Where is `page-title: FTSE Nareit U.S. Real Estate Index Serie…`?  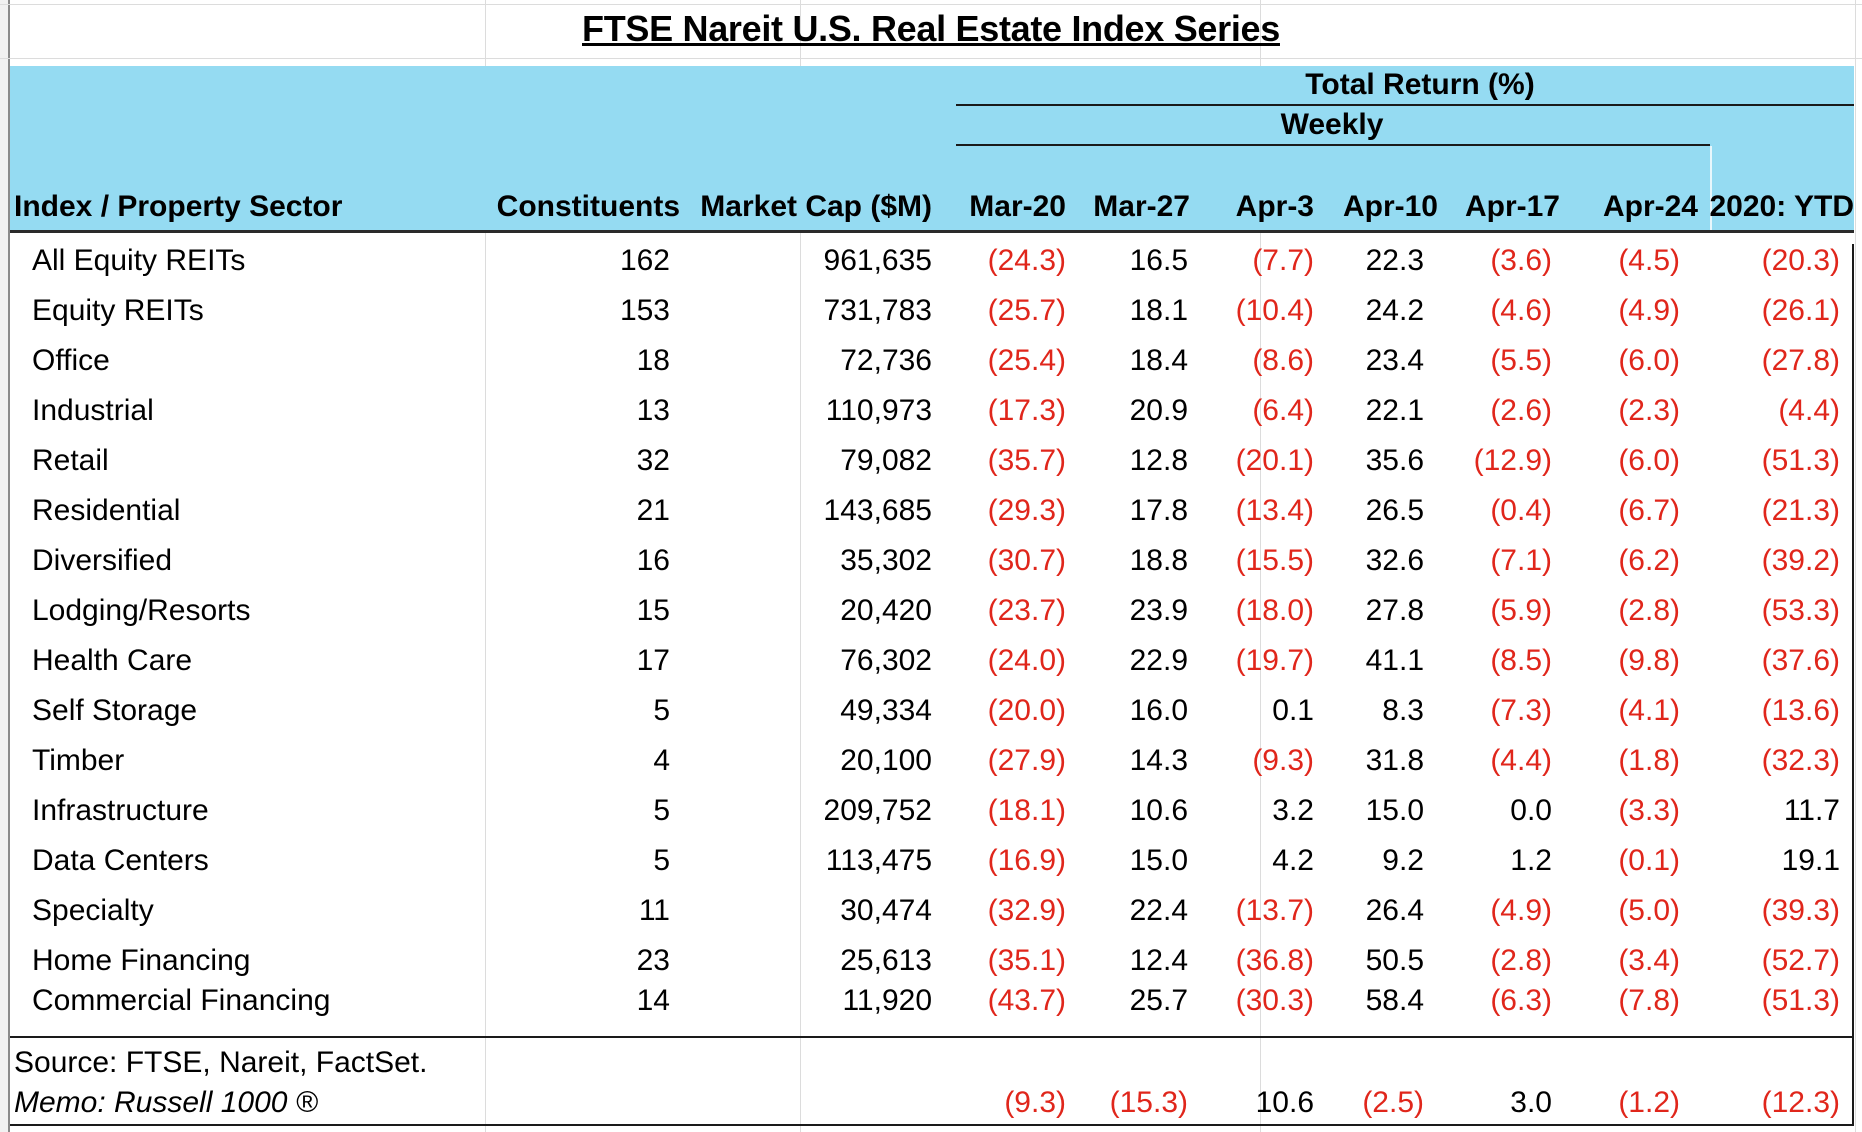 page-title: FTSE Nareit U.S. Real Estate Index Serie… is located at coordinates (931, 28).